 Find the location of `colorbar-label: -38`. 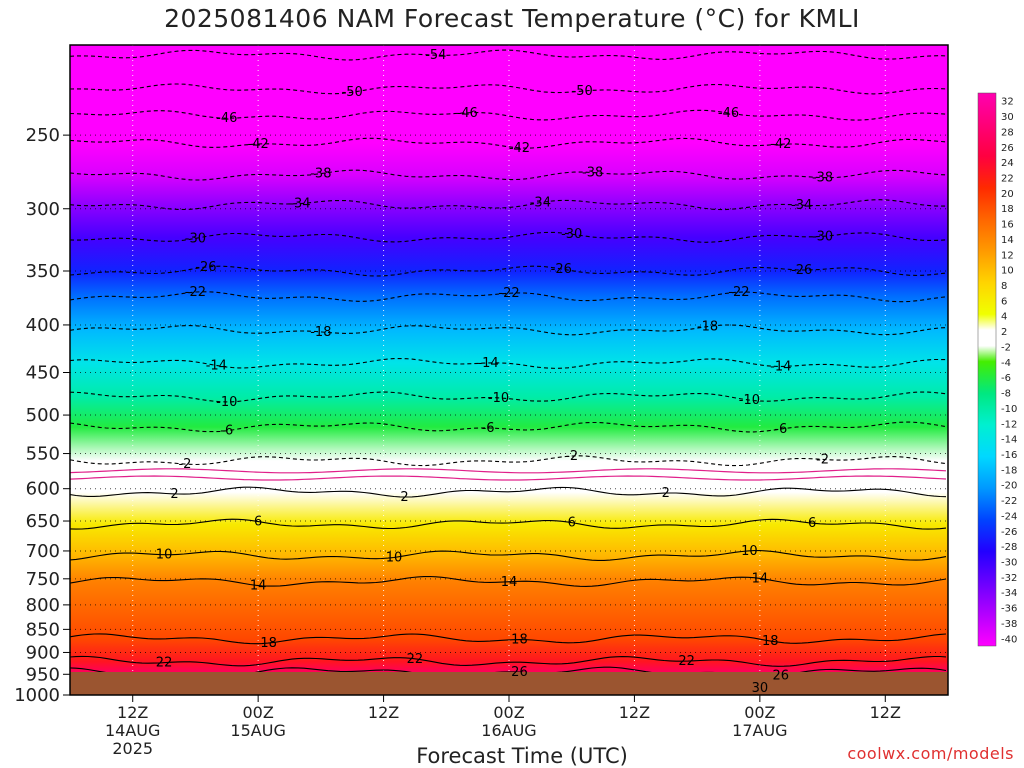

colorbar-label: -38 is located at coordinates (1009, 624).